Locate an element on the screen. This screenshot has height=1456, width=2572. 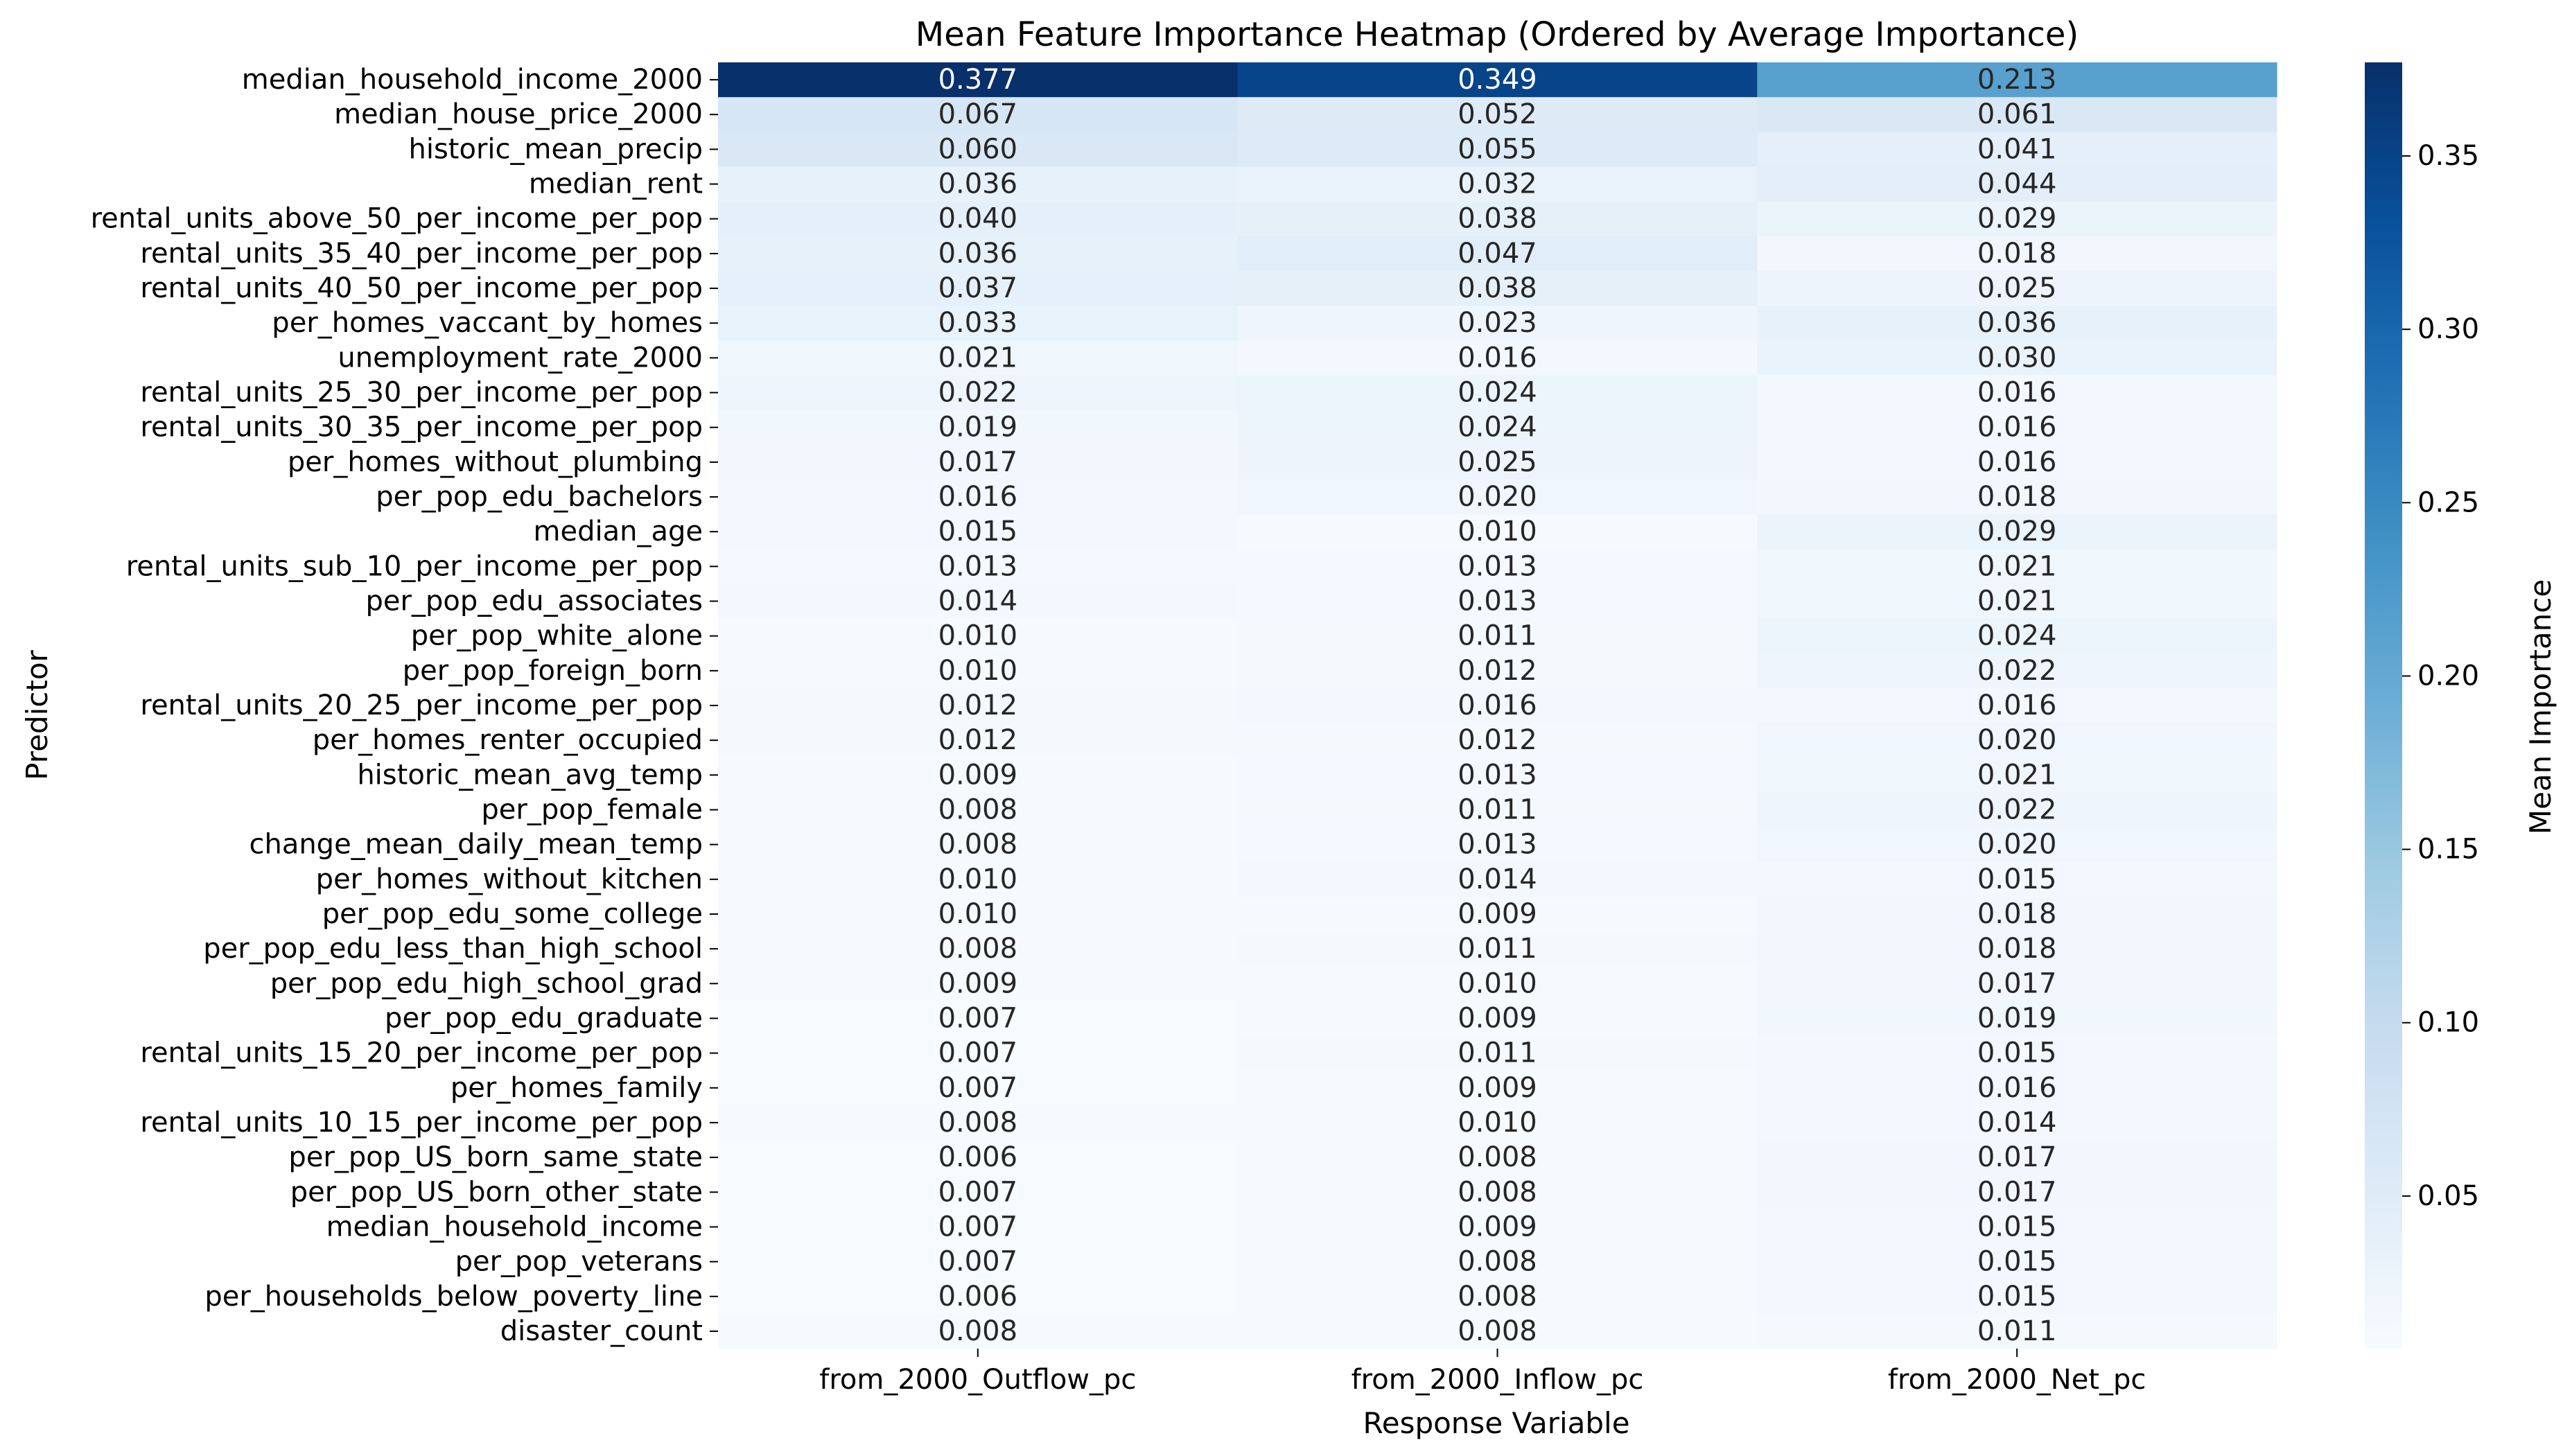
colorbar-tick-label: 0.25 is located at coordinates (2448, 502).